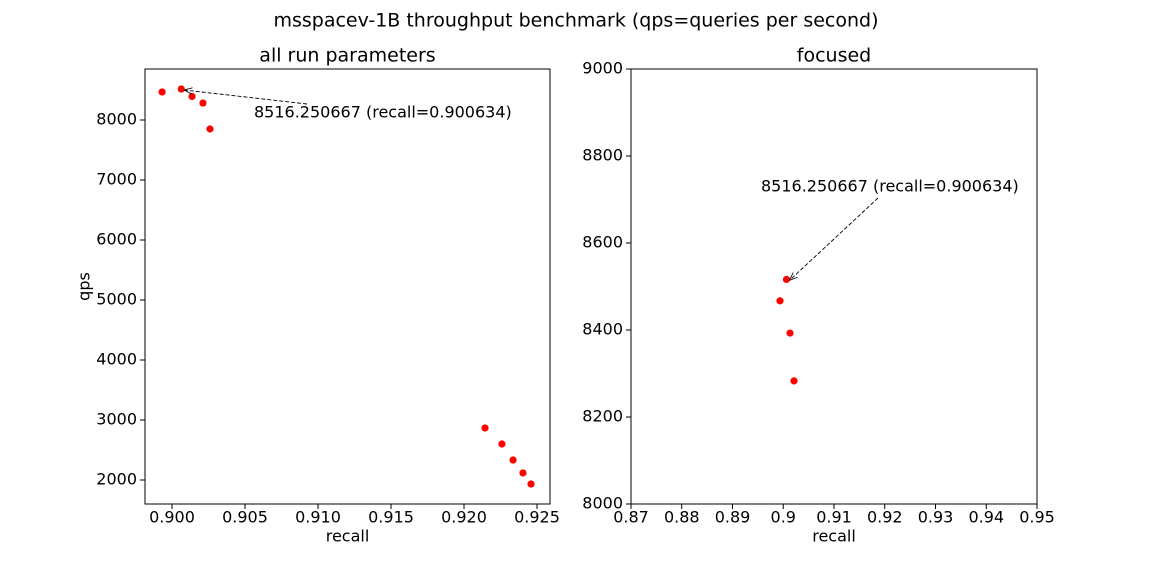 This screenshot has width=1152, height=576. Describe the element at coordinates (936, 517) in the screenshot. I see `x-tick-label: 0.93` at that location.